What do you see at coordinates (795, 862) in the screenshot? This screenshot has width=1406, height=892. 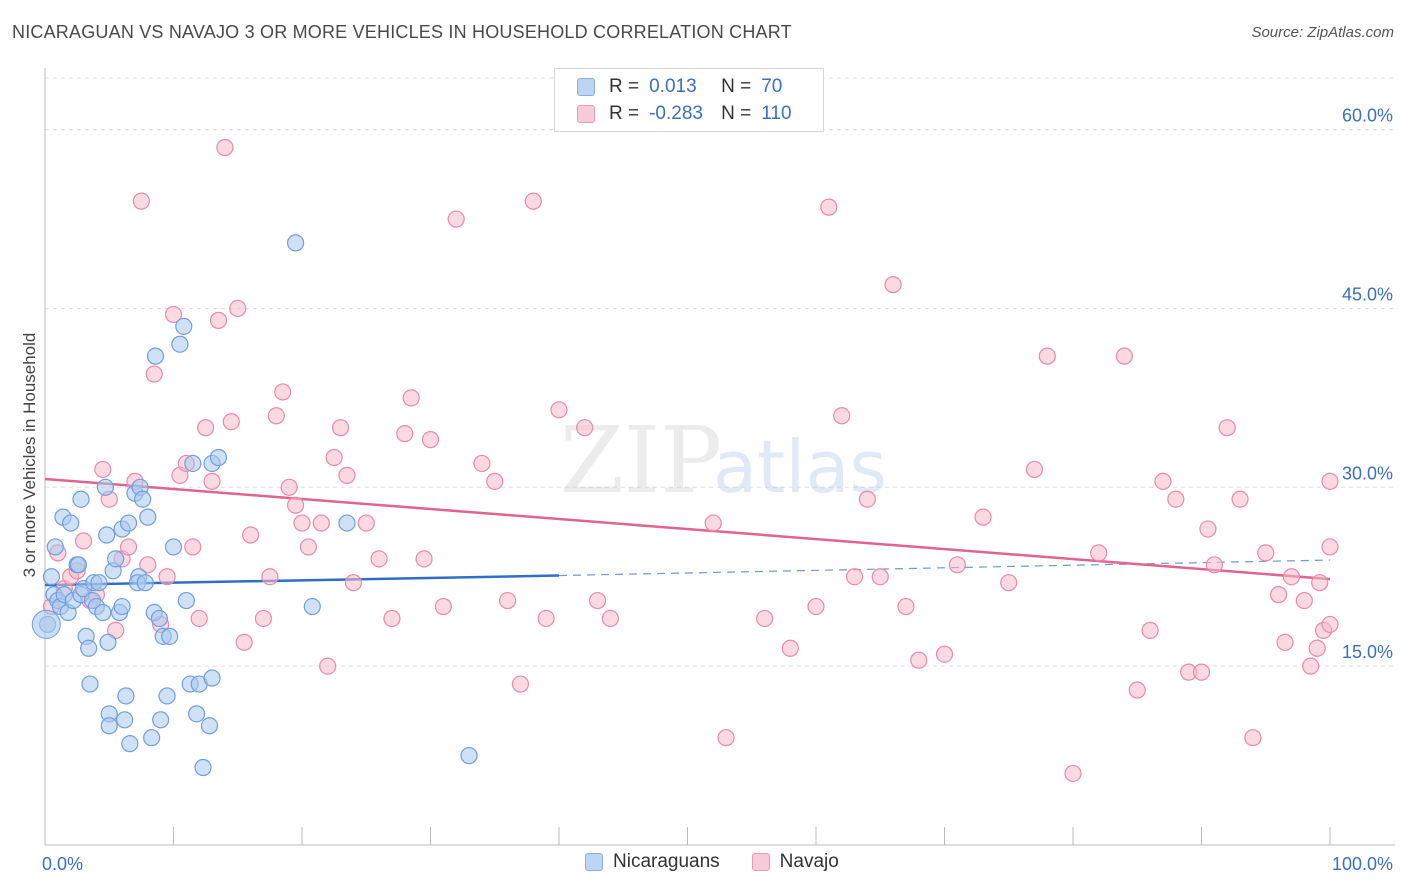 I see `series-legend-navajo: Navajo` at bounding box center [795, 862].